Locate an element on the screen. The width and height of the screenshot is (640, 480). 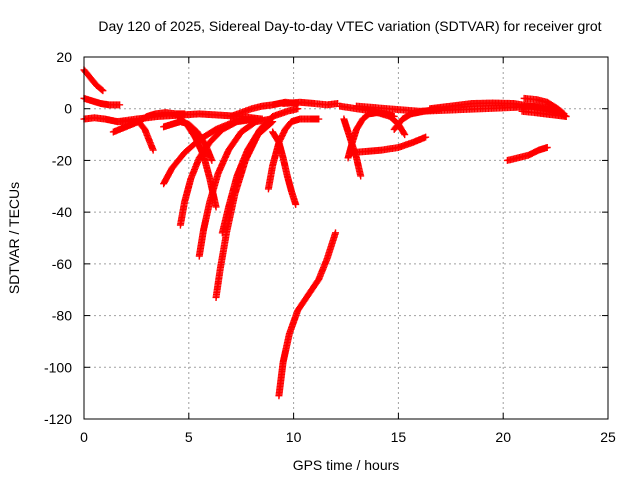
x-tick-label: 5 is located at coordinates (189, 437).